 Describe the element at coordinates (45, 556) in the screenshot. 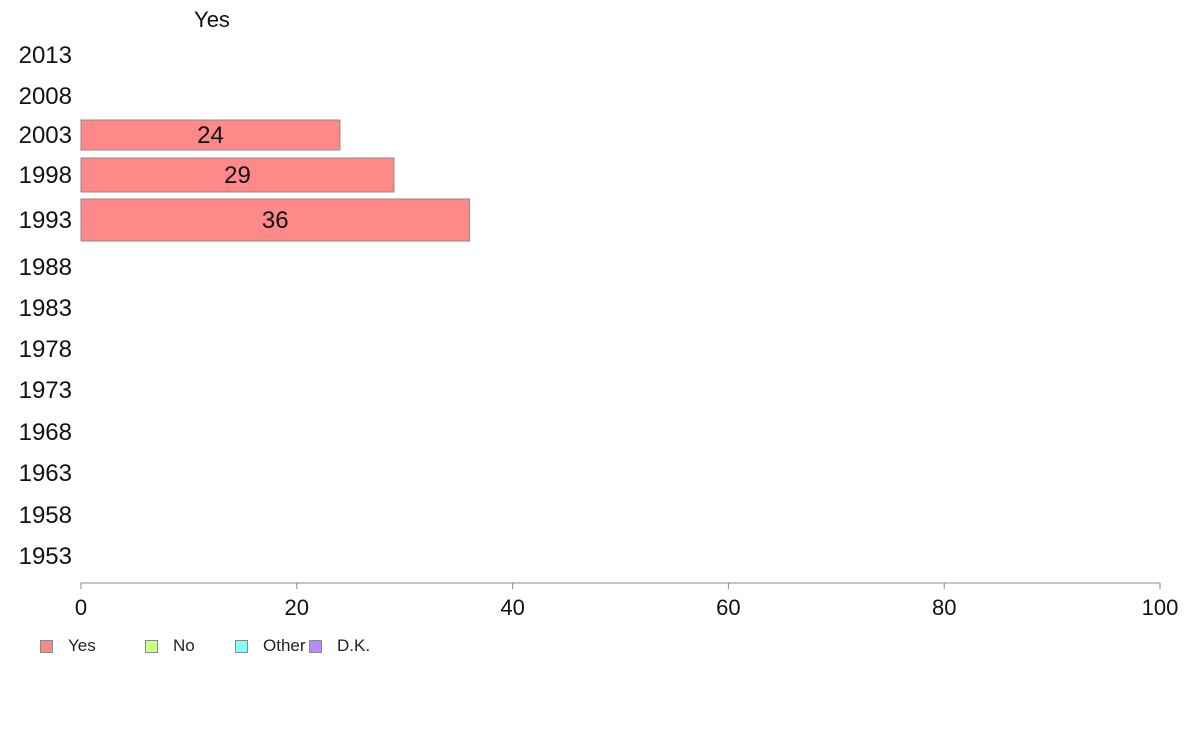

I see `y-tick-label-1953: 1953` at that location.